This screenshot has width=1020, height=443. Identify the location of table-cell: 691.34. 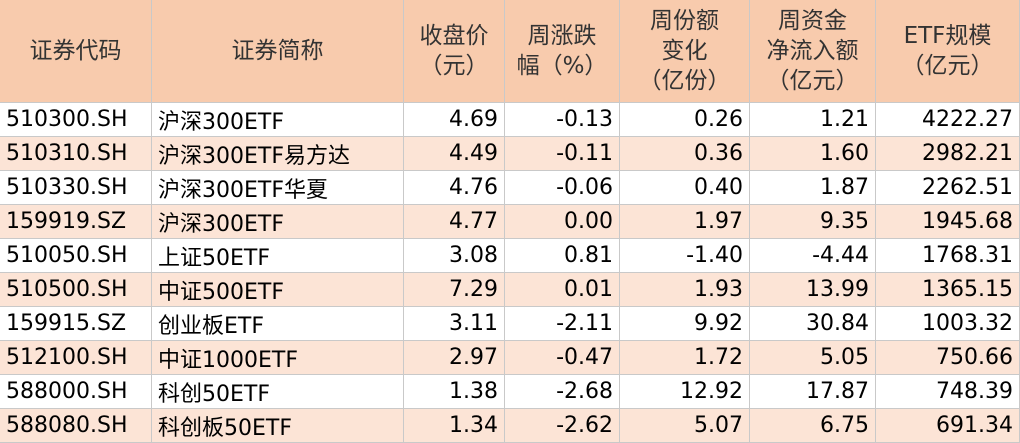
(948, 426).